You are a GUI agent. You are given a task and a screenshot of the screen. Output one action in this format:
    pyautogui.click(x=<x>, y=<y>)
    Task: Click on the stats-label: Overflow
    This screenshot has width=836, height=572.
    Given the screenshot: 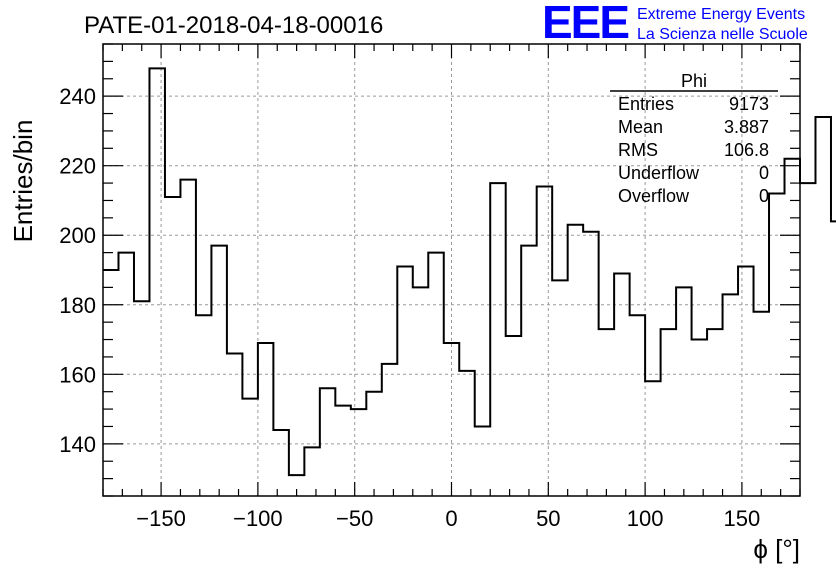 What is the action you would take?
    pyautogui.click(x=654, y=196)
    